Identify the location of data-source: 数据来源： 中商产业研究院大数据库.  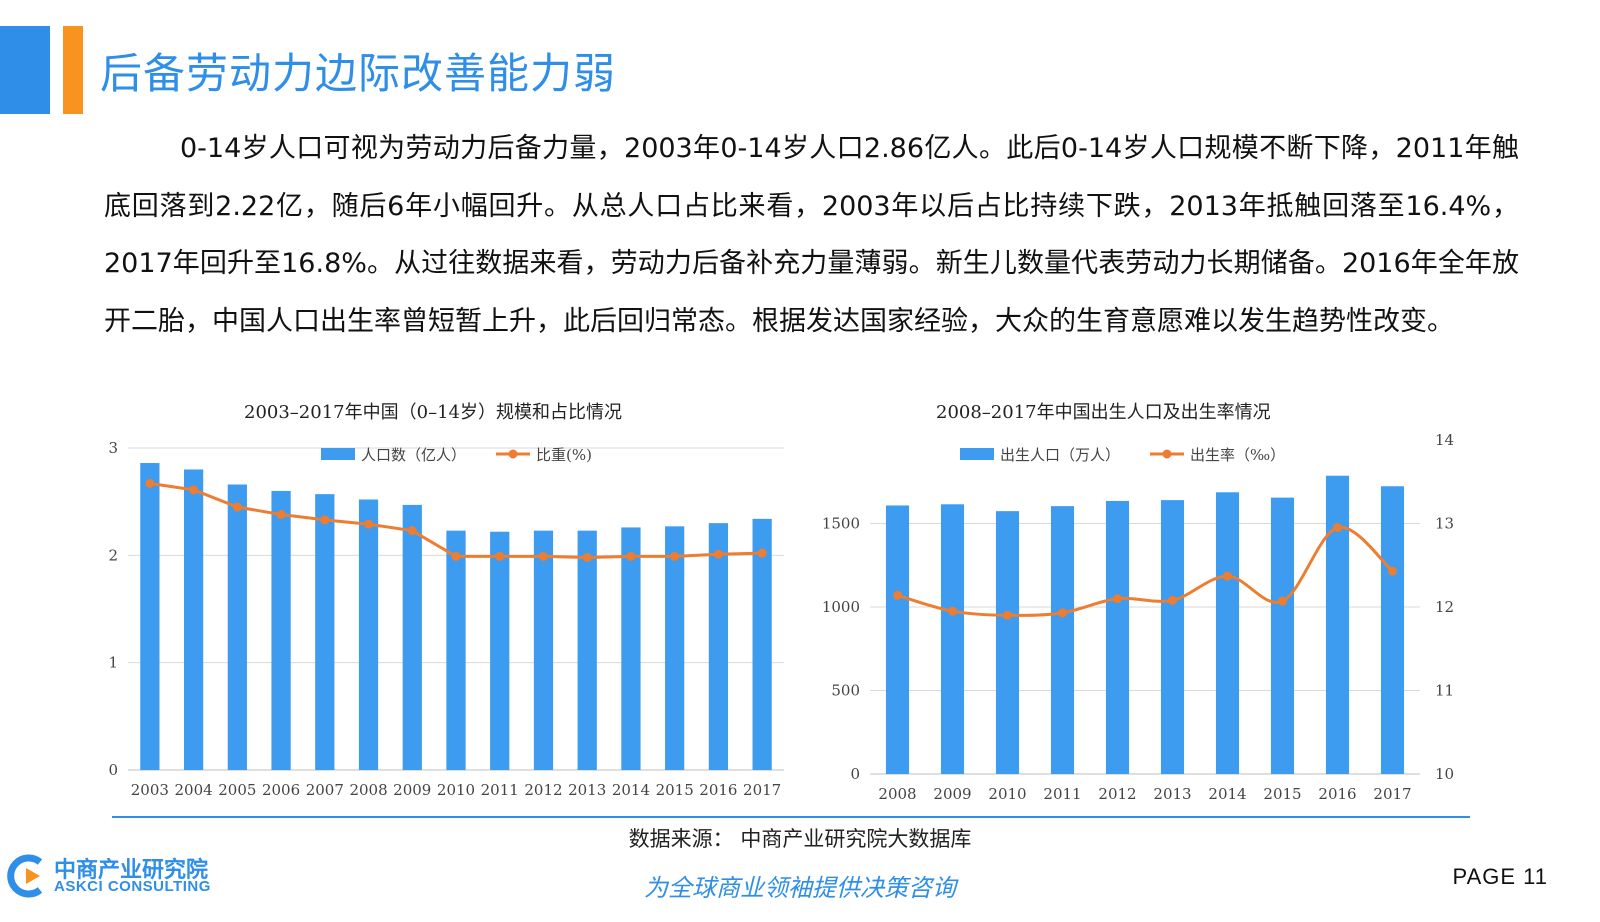
(800, 839).